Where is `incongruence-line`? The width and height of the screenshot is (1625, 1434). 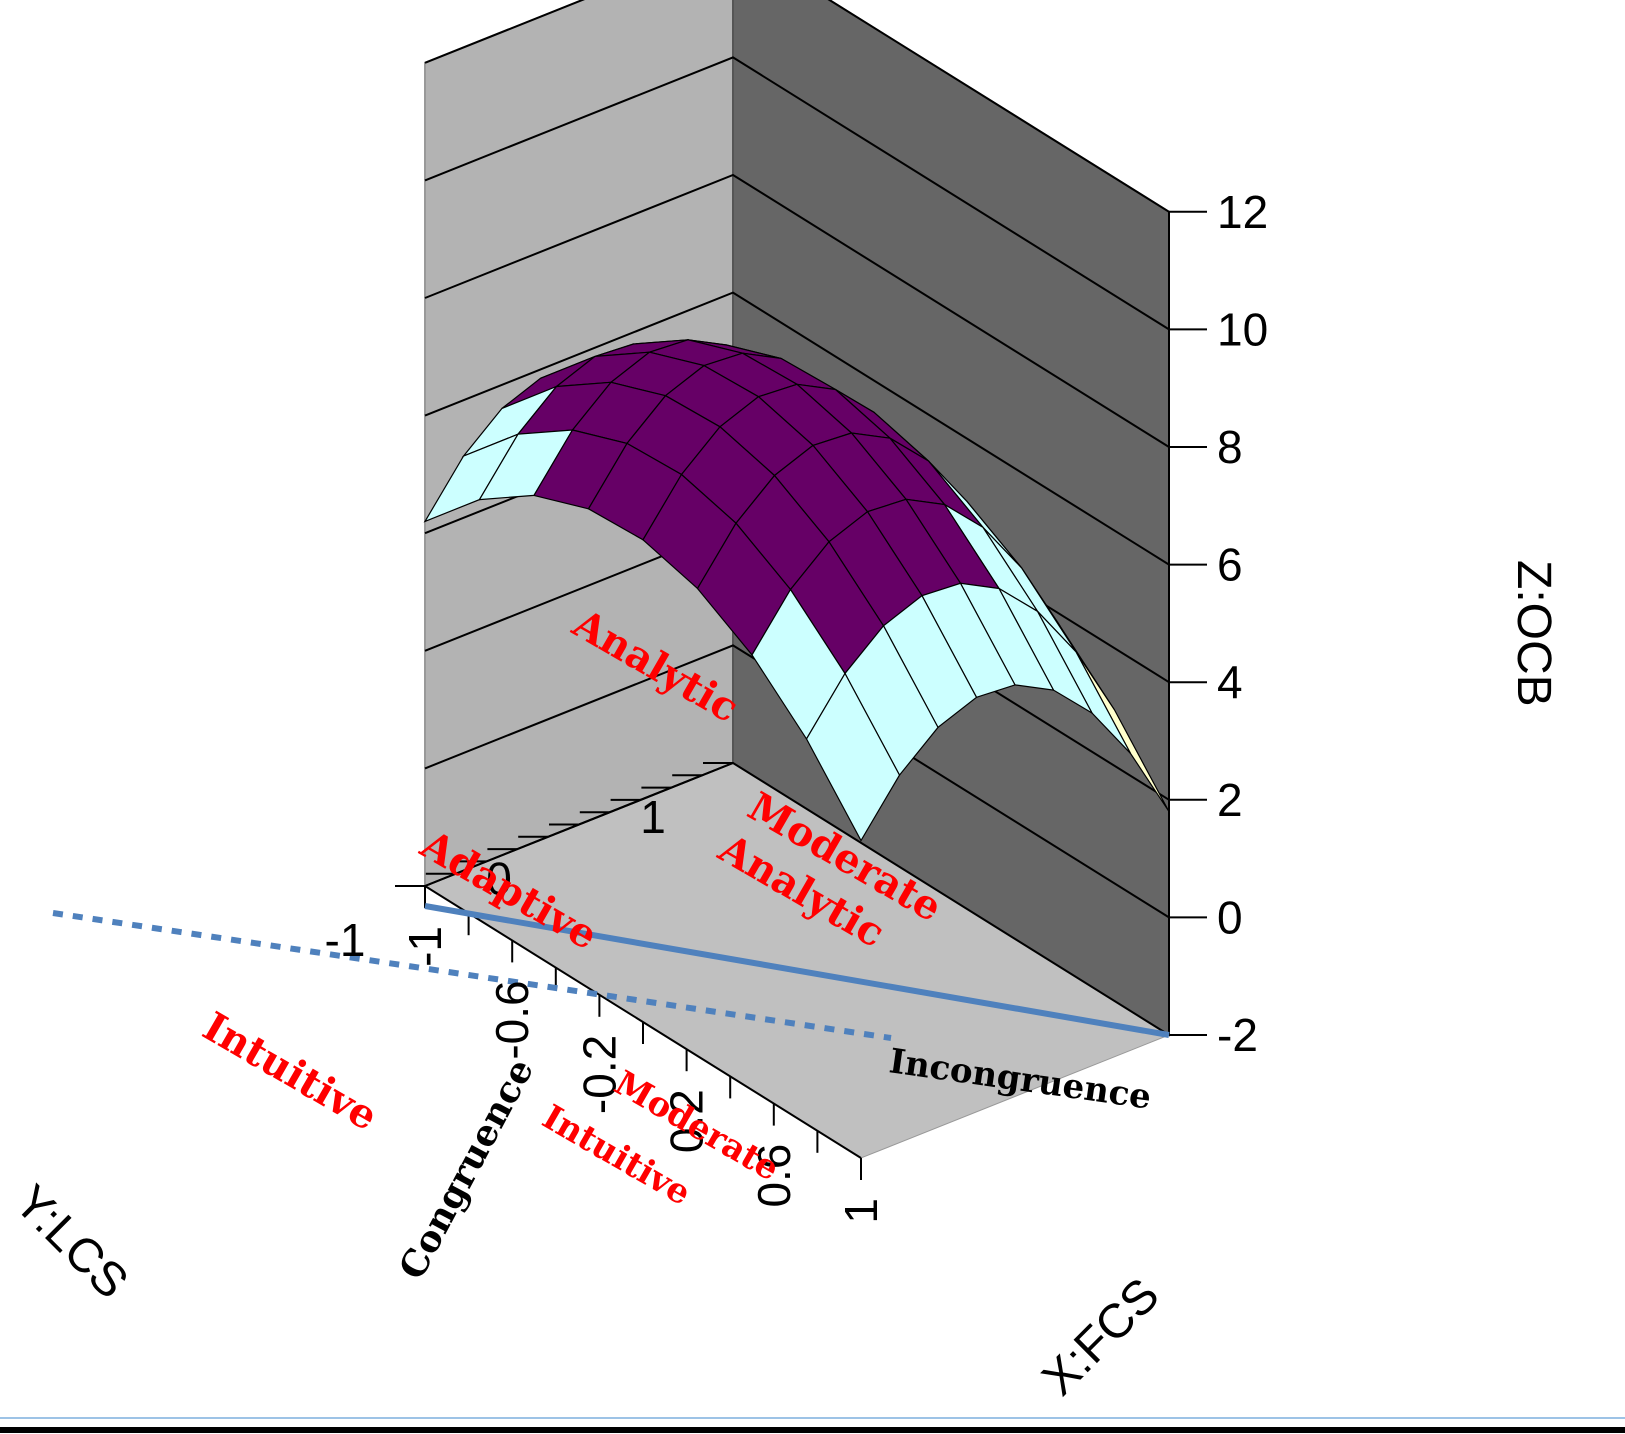 incongruence-line is located at coordinates (472, 975).